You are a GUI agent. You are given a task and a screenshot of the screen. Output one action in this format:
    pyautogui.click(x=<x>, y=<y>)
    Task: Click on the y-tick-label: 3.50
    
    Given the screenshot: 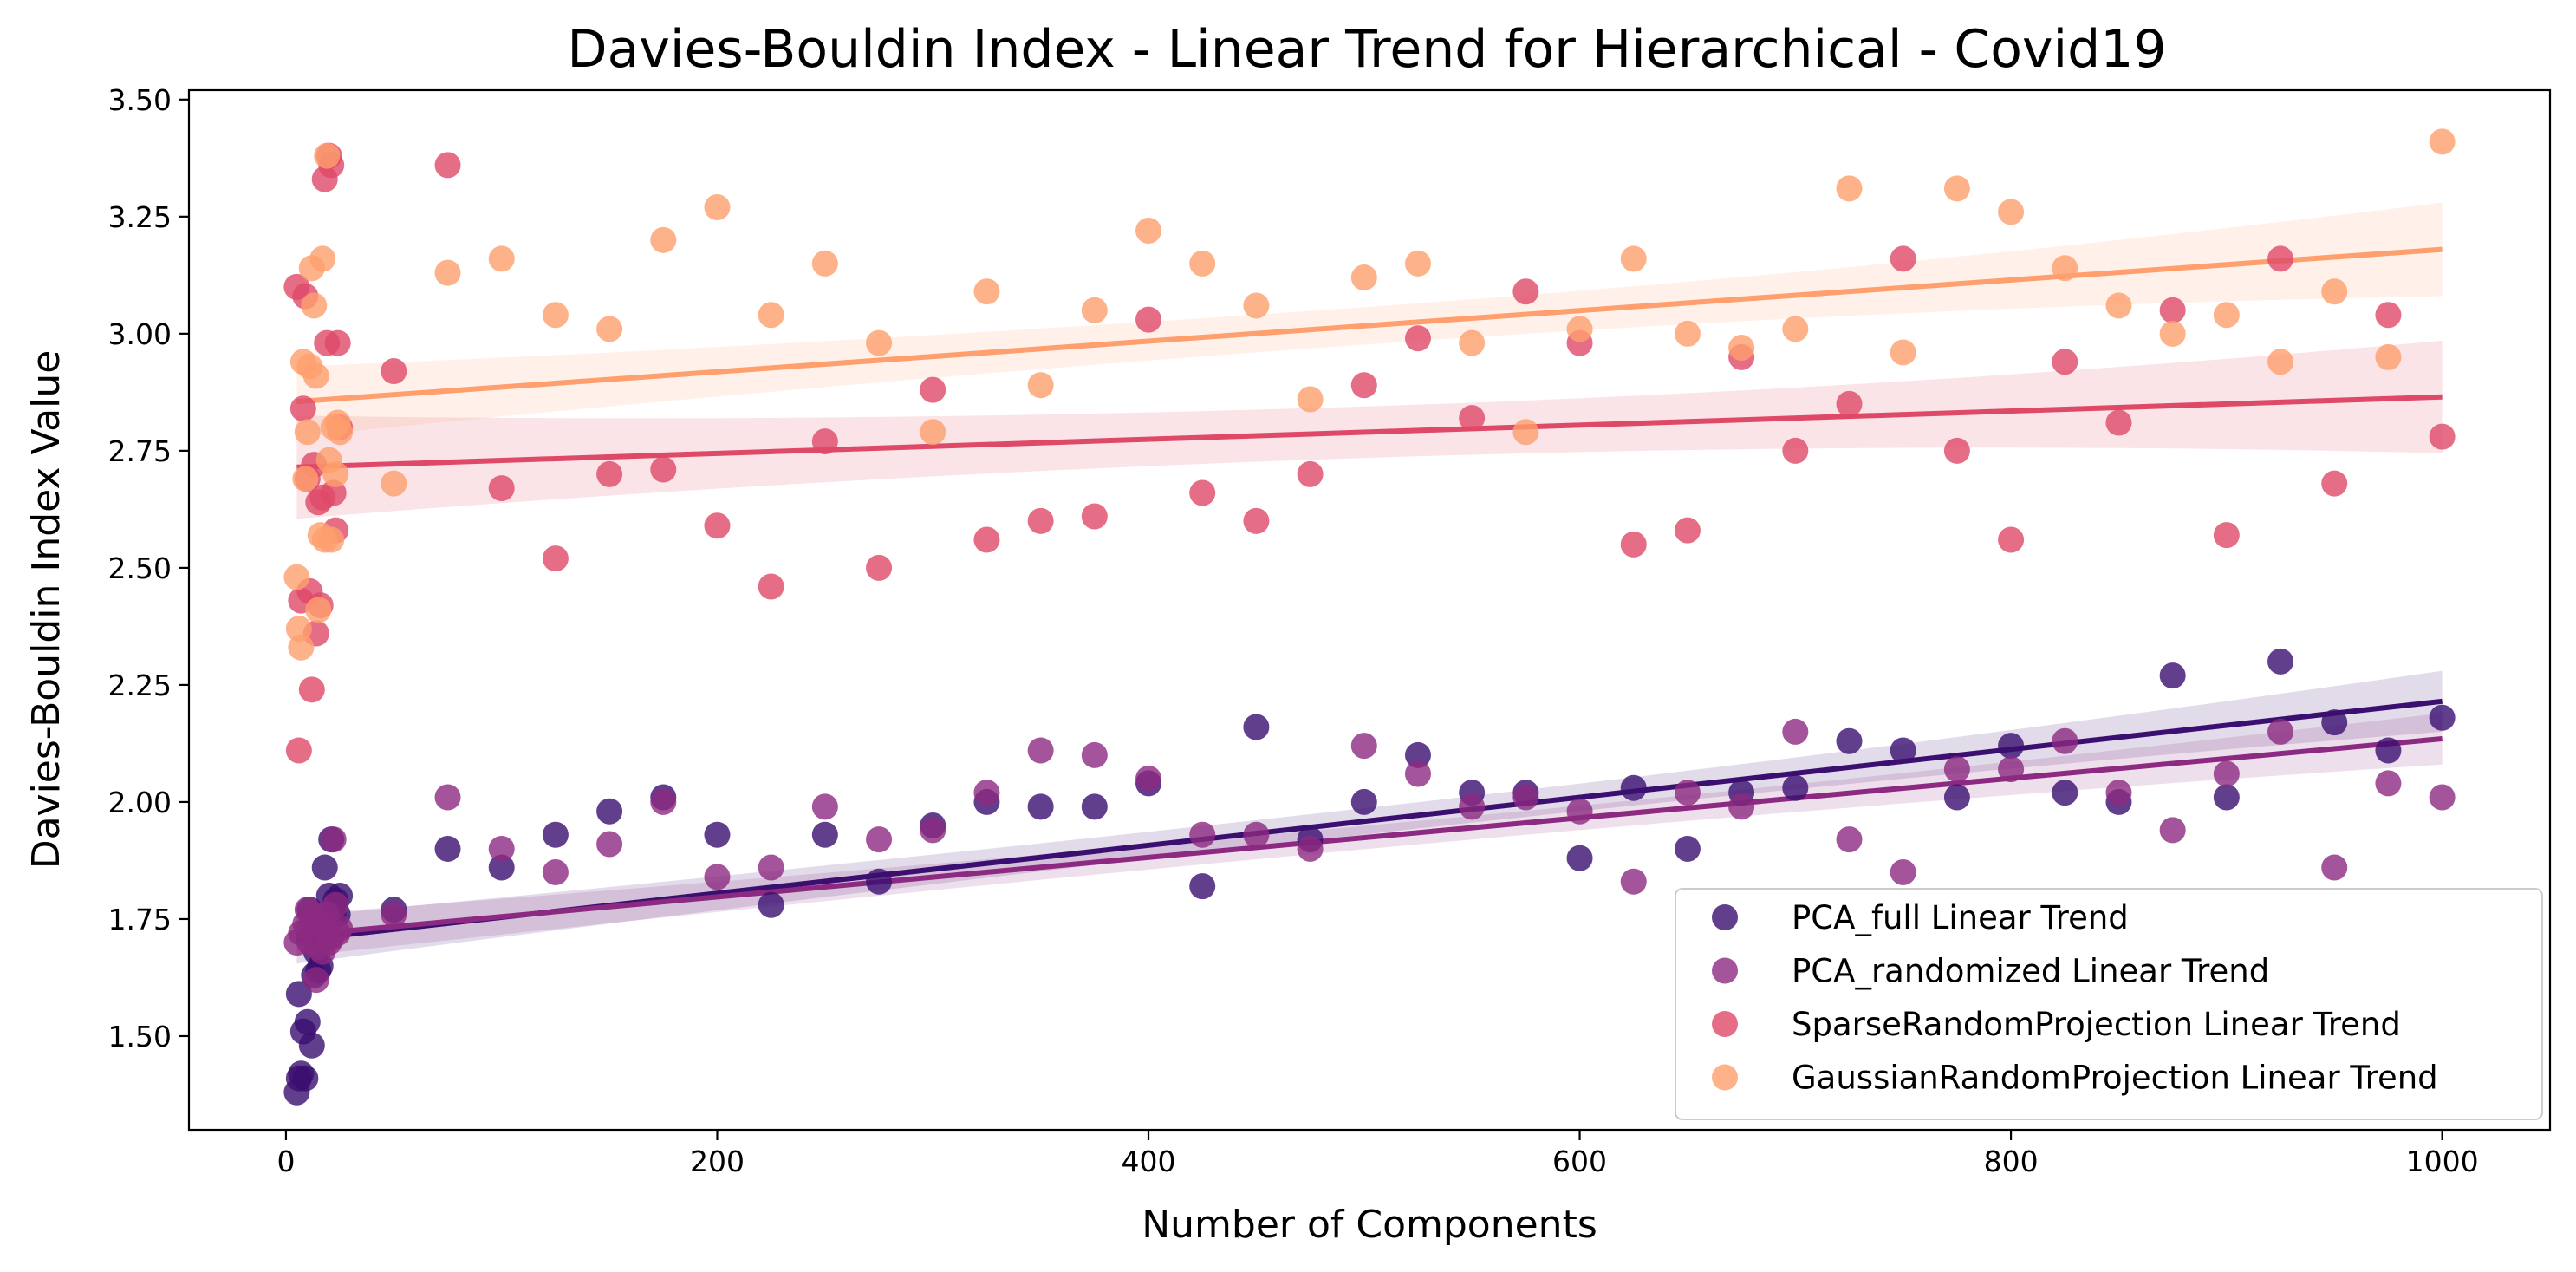 What is the action you would take?
    pyautogui.click(x=140, y=100)
    